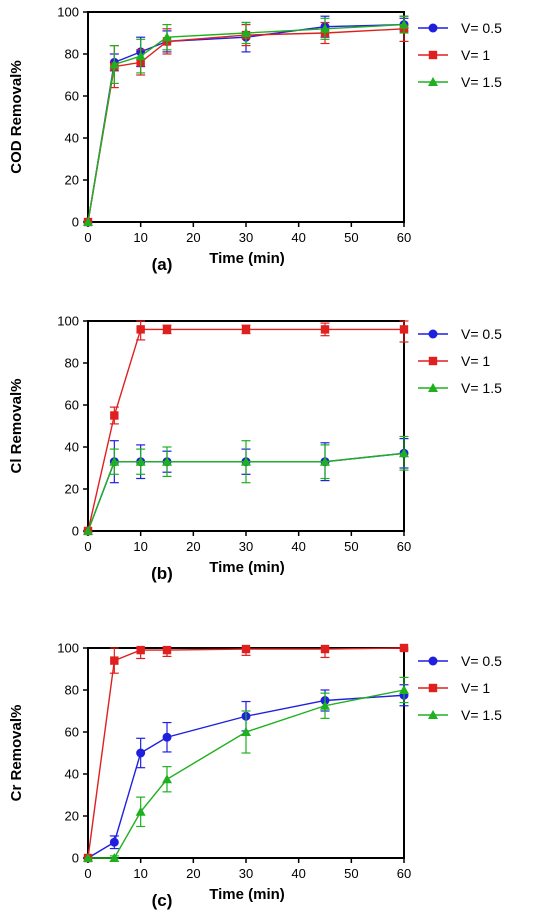 This screenshot has height=923, width=550. I want to click on y-axis-title: Cr Removal%, so click(16, 753).